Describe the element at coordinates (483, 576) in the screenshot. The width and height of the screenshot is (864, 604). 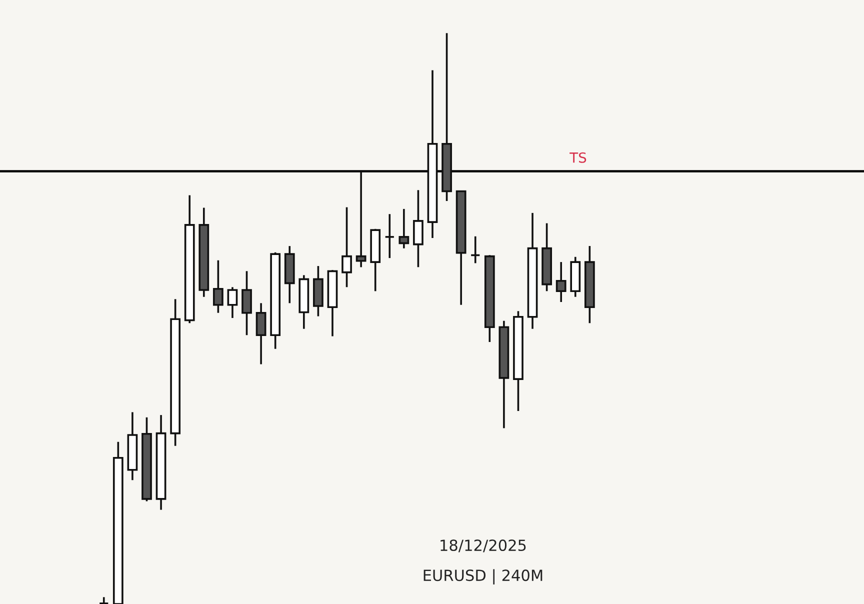
I see `annotation: EURUSD | 240M` at that location.